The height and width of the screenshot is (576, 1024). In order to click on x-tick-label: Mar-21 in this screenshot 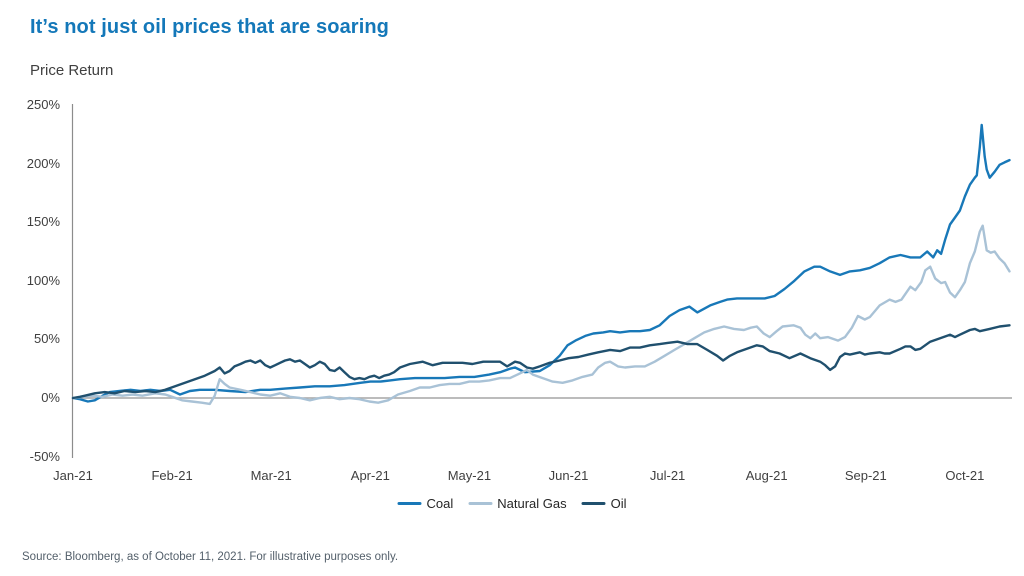, I will do `click(271, 475)`.